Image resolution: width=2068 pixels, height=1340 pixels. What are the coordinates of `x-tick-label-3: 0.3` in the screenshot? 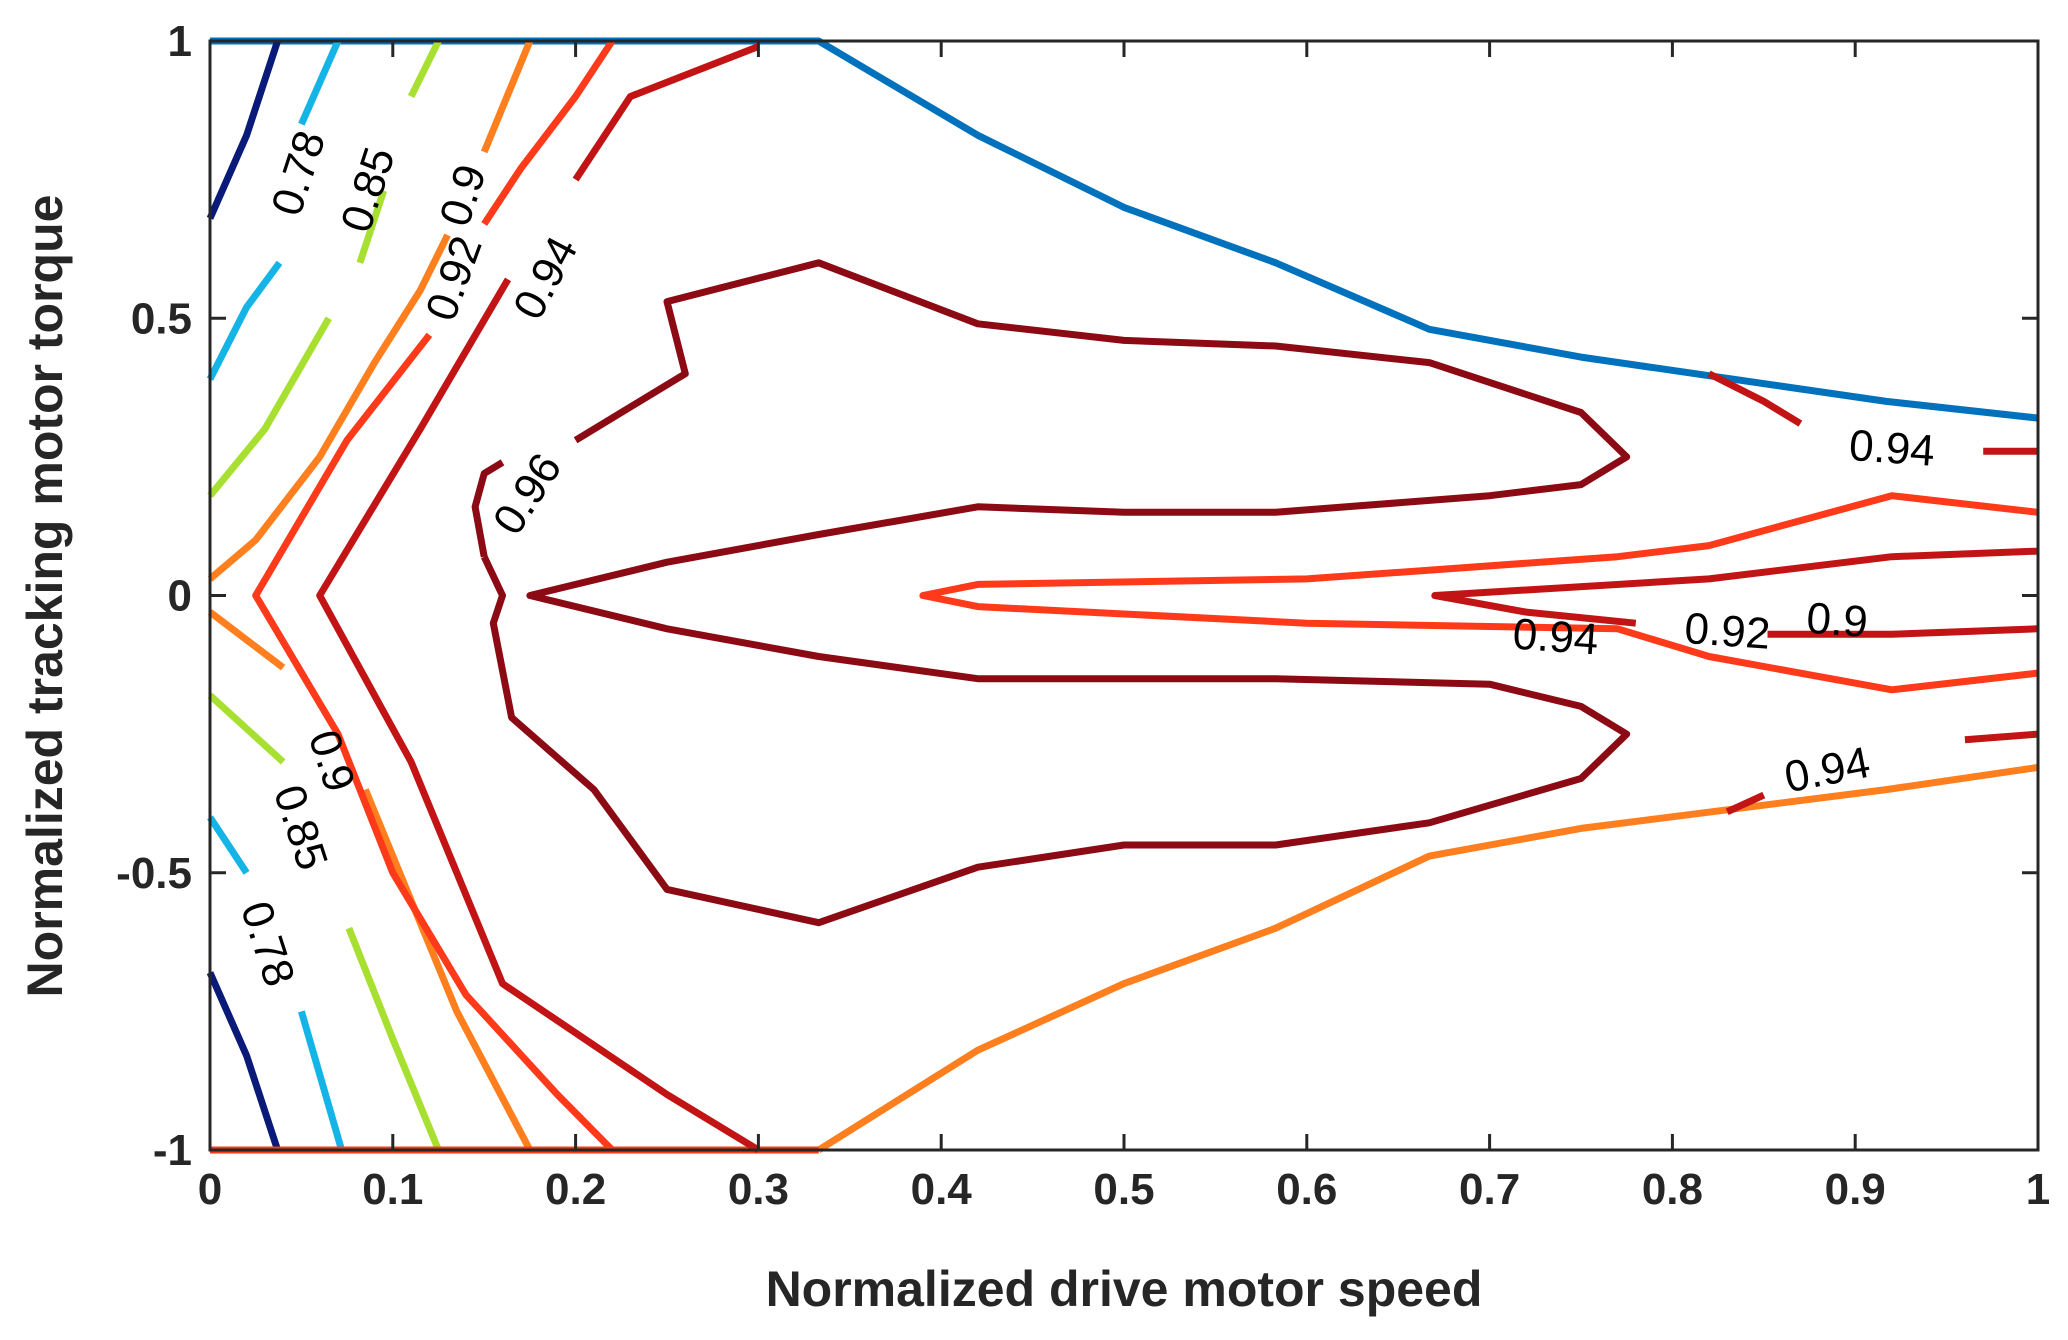 It's located at (758, 1189).